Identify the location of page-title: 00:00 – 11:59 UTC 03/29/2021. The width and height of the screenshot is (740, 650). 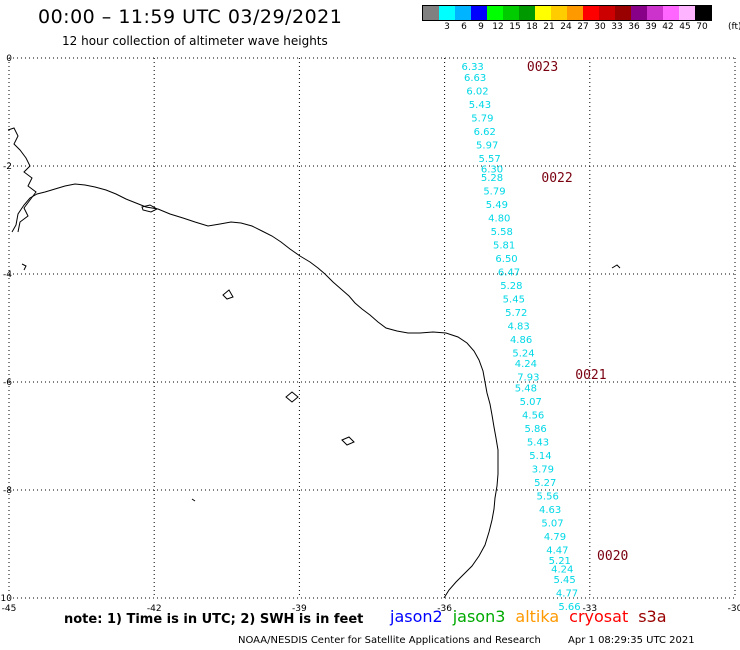
(190, 17).